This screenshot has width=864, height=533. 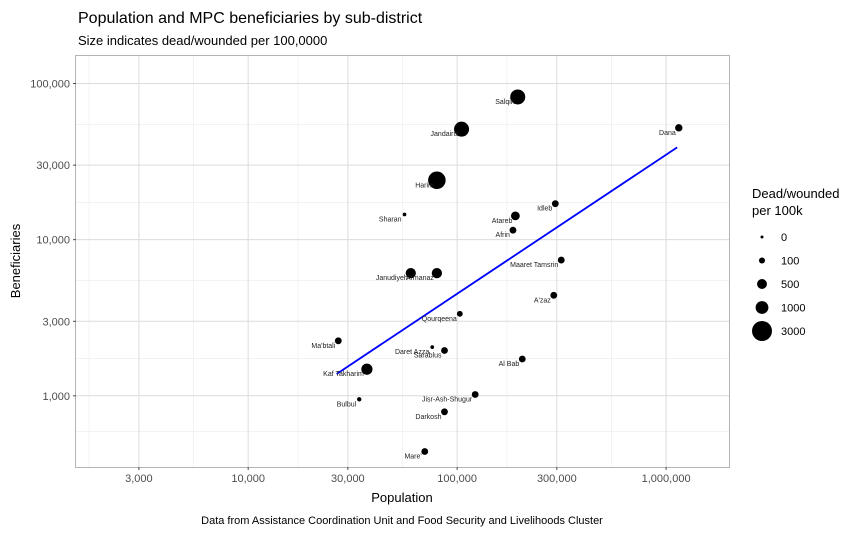 What do you see at coordinates (408, 476) in the screenshot?
I see `x-axis-ticks: 3,000 10,000 30,000 100,000 300,000 1,000,000` at bounding box center [408, 476].